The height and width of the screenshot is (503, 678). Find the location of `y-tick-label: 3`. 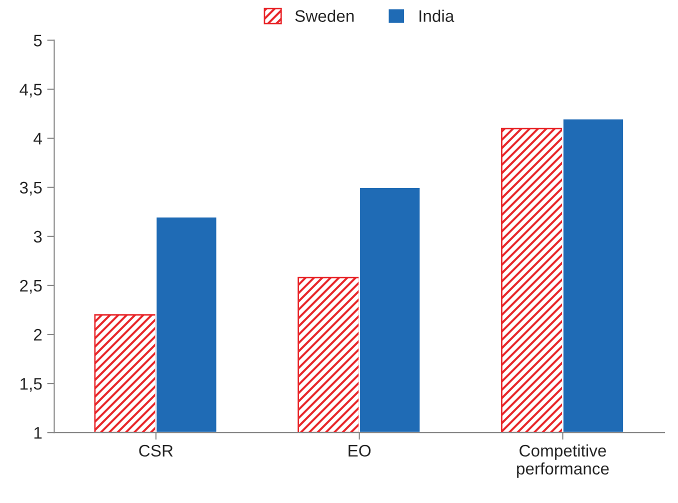

y-tick-label: 3 is located at coordinates (38, 236).